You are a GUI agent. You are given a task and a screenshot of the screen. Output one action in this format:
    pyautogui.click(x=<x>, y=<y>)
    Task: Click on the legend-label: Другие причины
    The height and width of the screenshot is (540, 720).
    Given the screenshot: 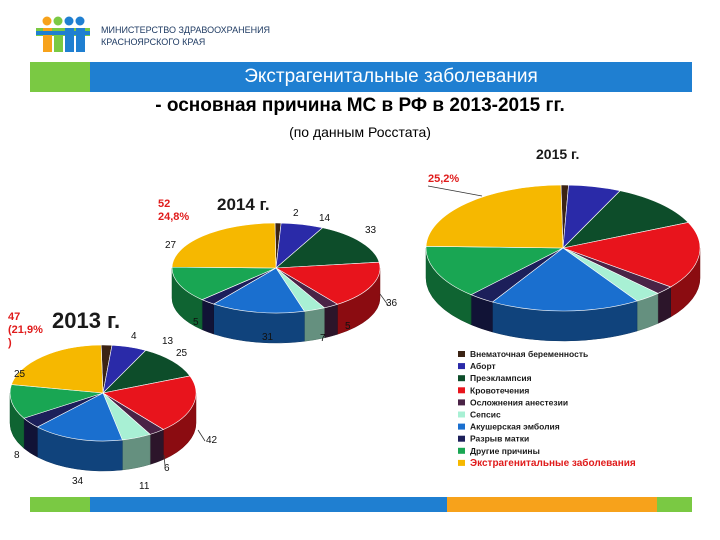 What is the action you would take?
    pyautogui.click(x=505, y=451)
    